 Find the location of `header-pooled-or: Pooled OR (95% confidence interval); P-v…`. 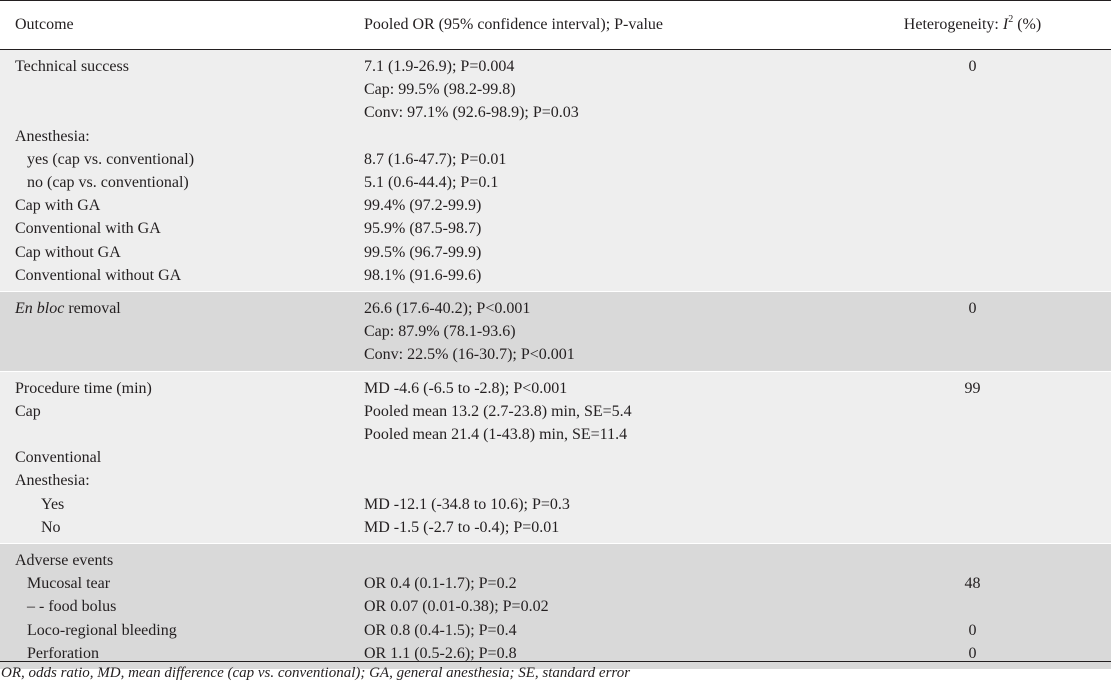

header-pooled-or: Pooled OR (95% confidence interval); P-v… is located at coordinates (606, 25).